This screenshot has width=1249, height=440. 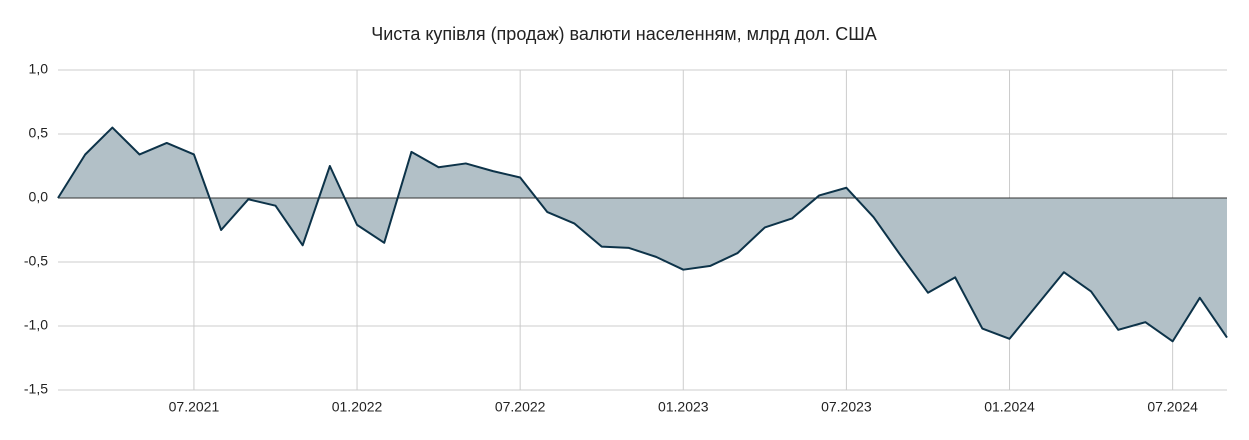 What do you see at coordinates (683, 407) in the screenshot?
I see `x-tick-label: 01.2023` at bounding box center [683, 407].